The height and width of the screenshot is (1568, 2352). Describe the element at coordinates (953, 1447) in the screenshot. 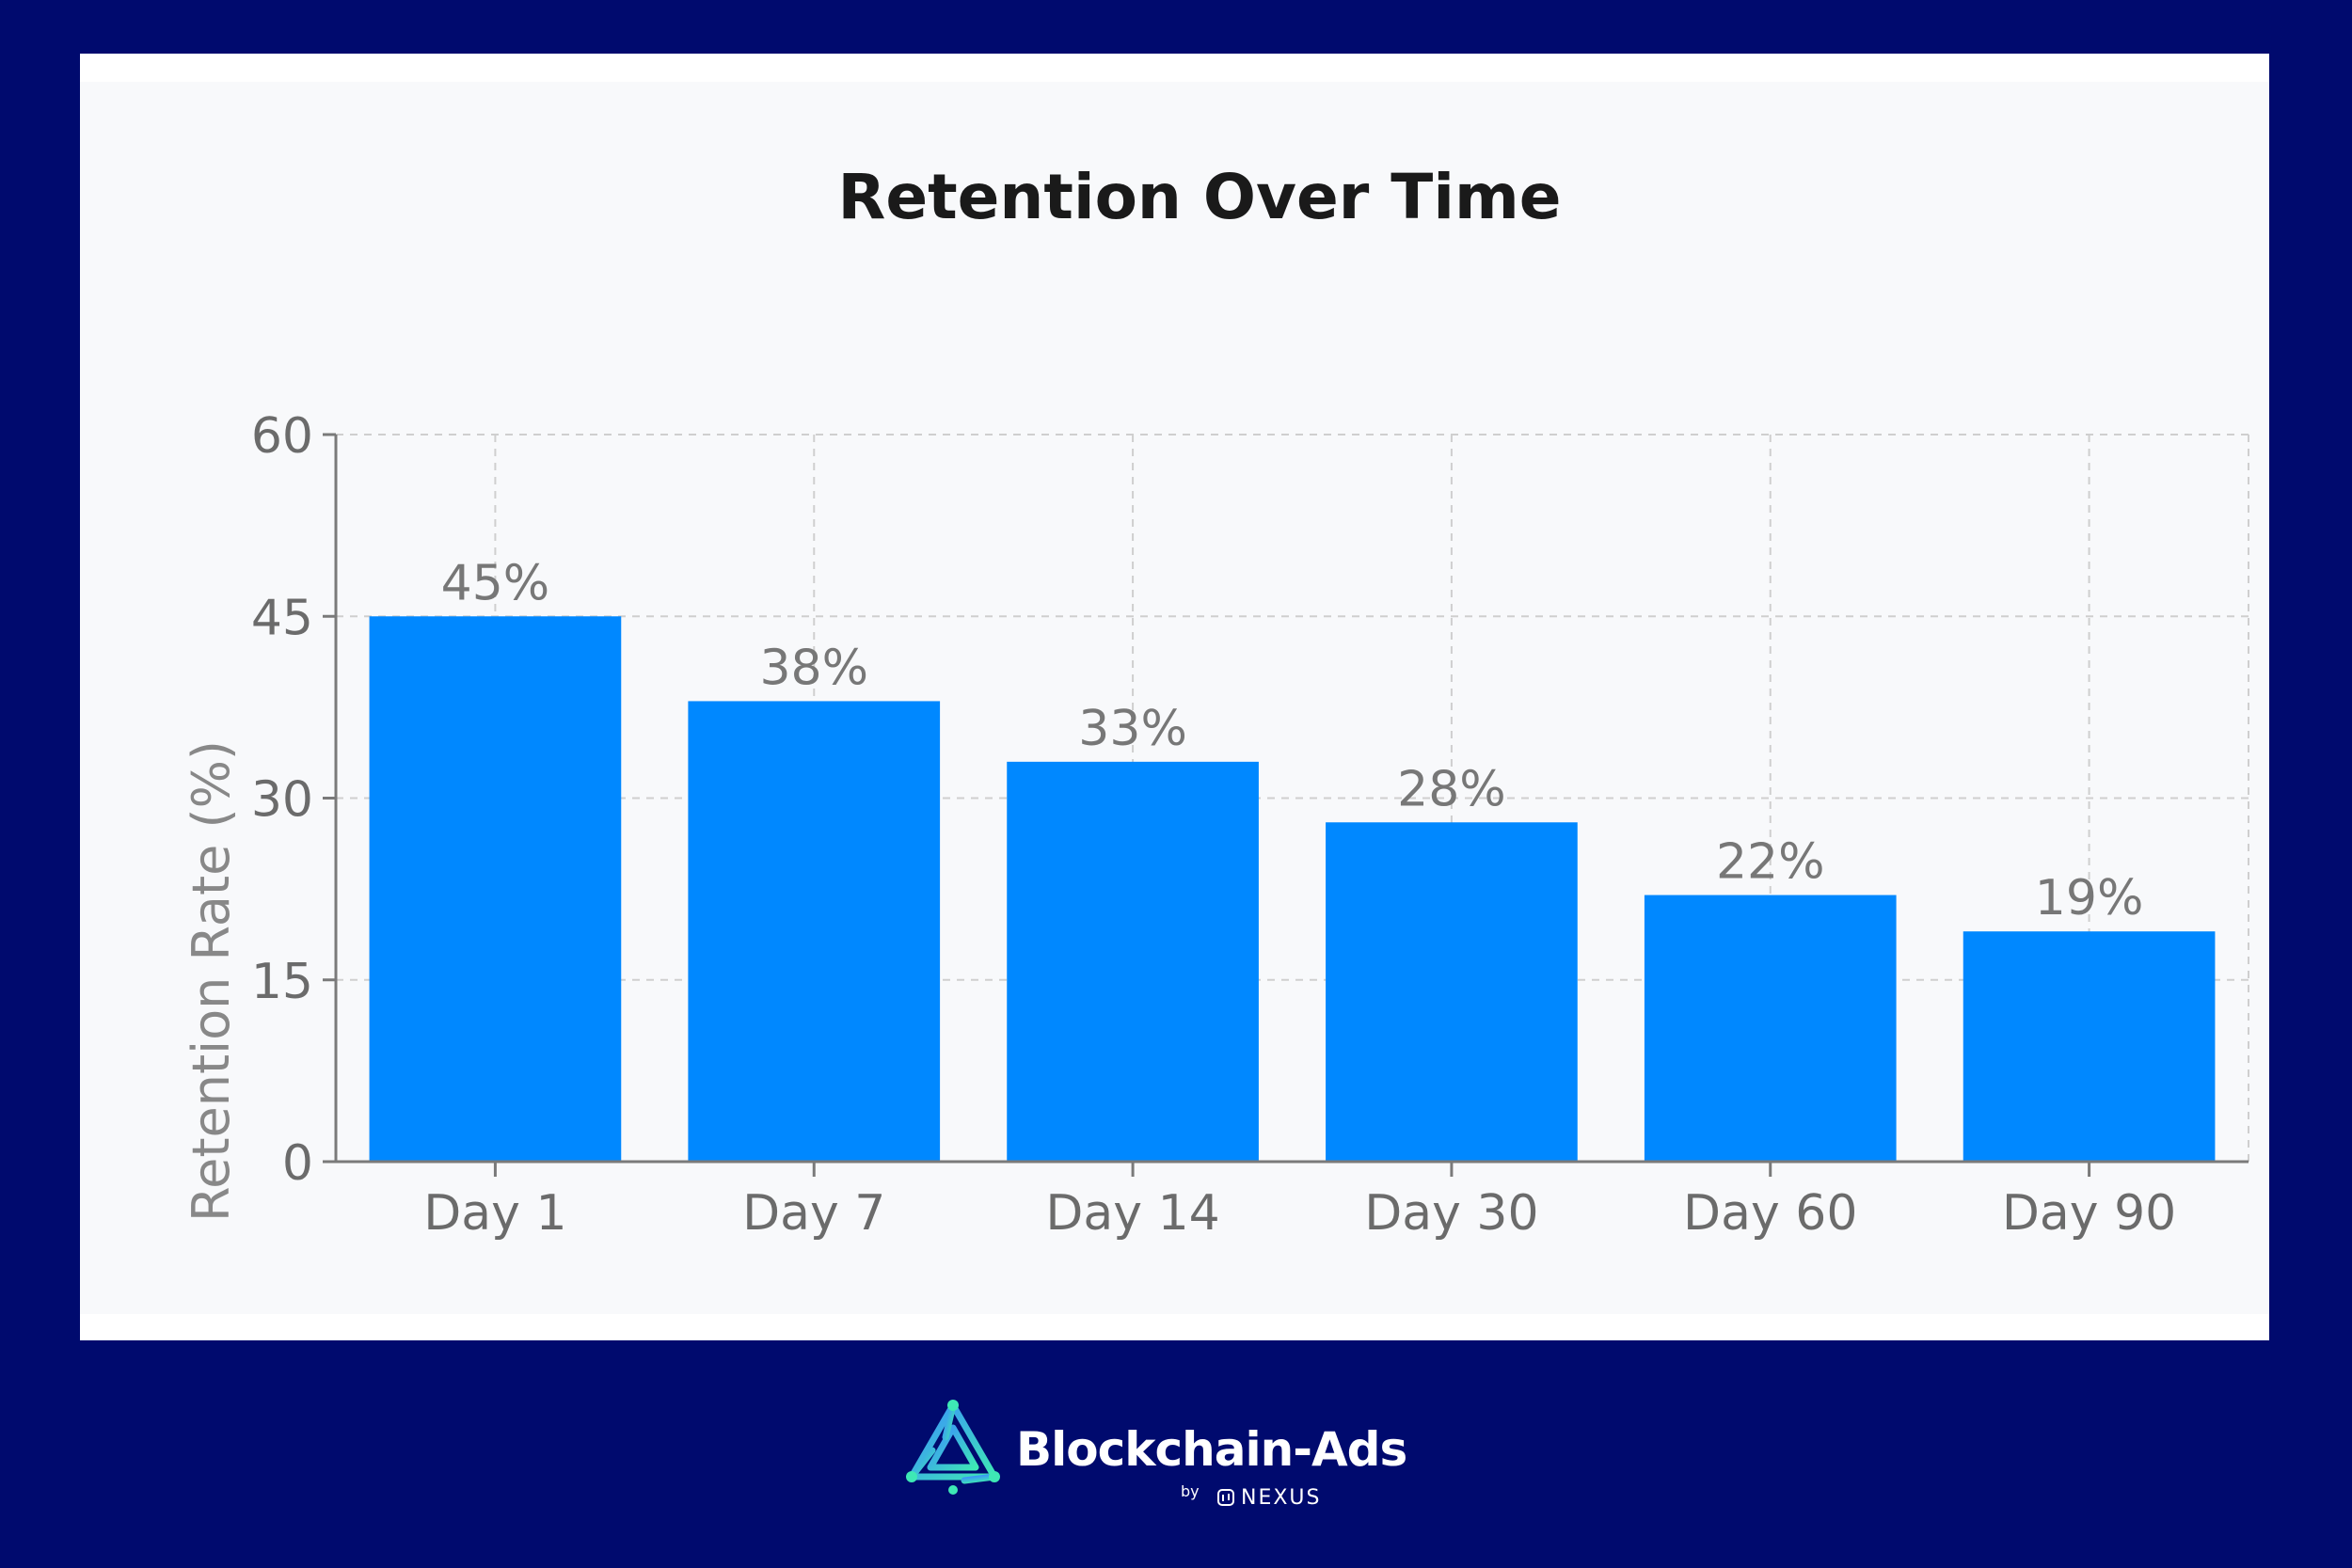

I see `blockchain-ads-logo-icon` at that location.